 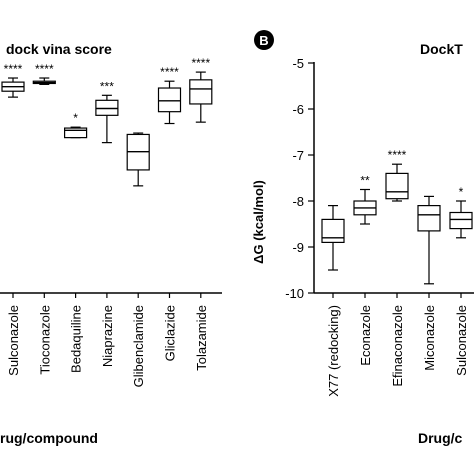 I want to click on panel-b-x-axis-label: Drug/c, so click(x=440, y=438).